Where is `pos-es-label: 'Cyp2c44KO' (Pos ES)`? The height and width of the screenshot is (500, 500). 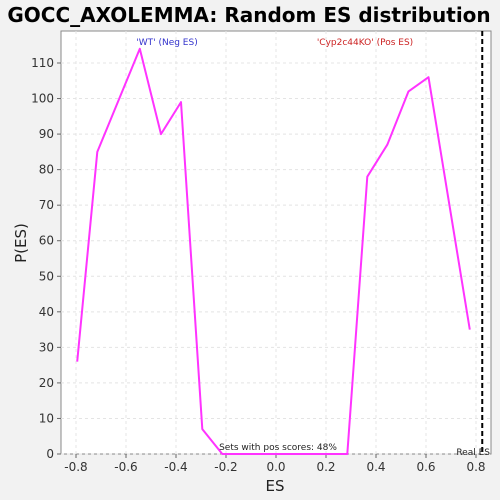 pos-es-label: 'Cyp2c44KO' (Pos ES) is located at coordinates (365, 43).